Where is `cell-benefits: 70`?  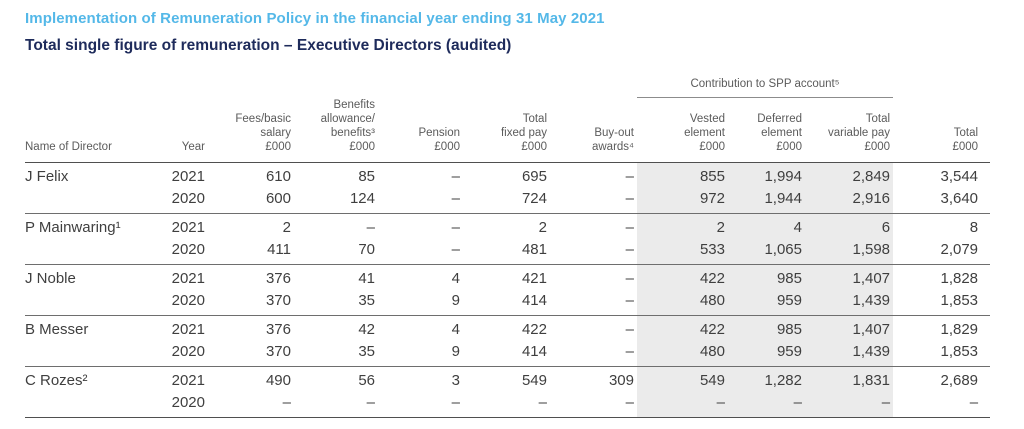 cell-benefits: 70 is located at coordinates (366, 249).